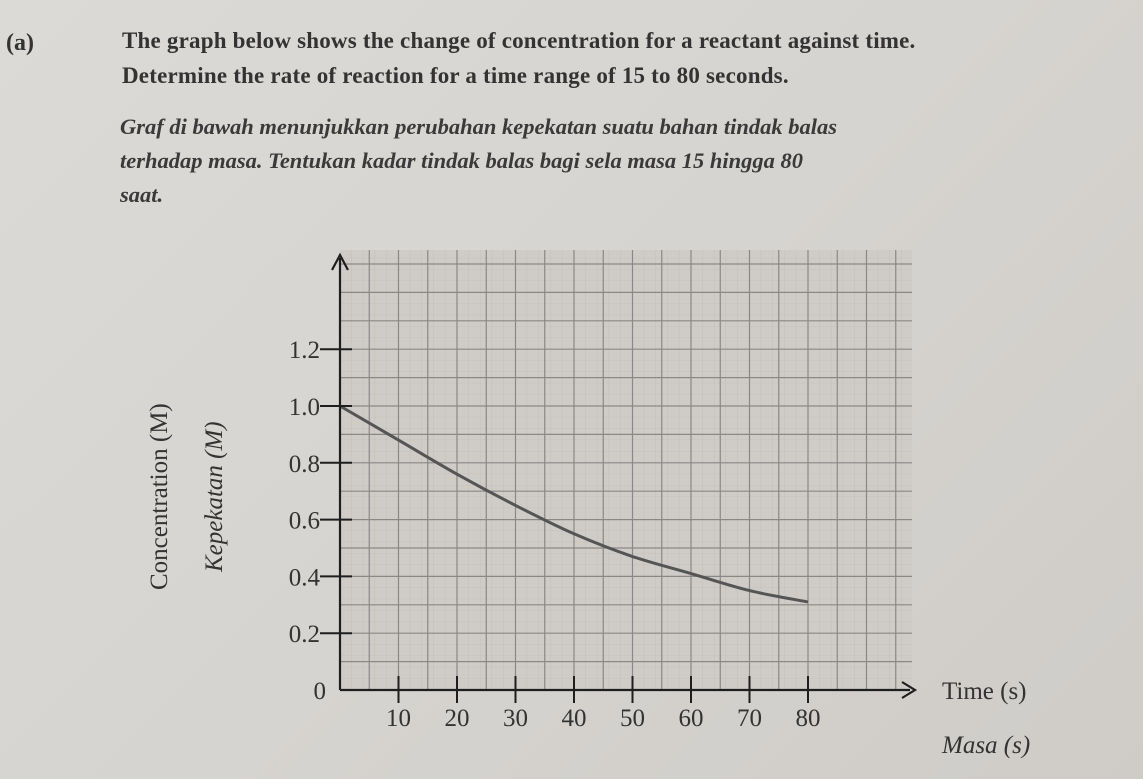  I want to click on x-axis-ticks: 10 20 30 40 50 60 70 80, so click(603, 704).